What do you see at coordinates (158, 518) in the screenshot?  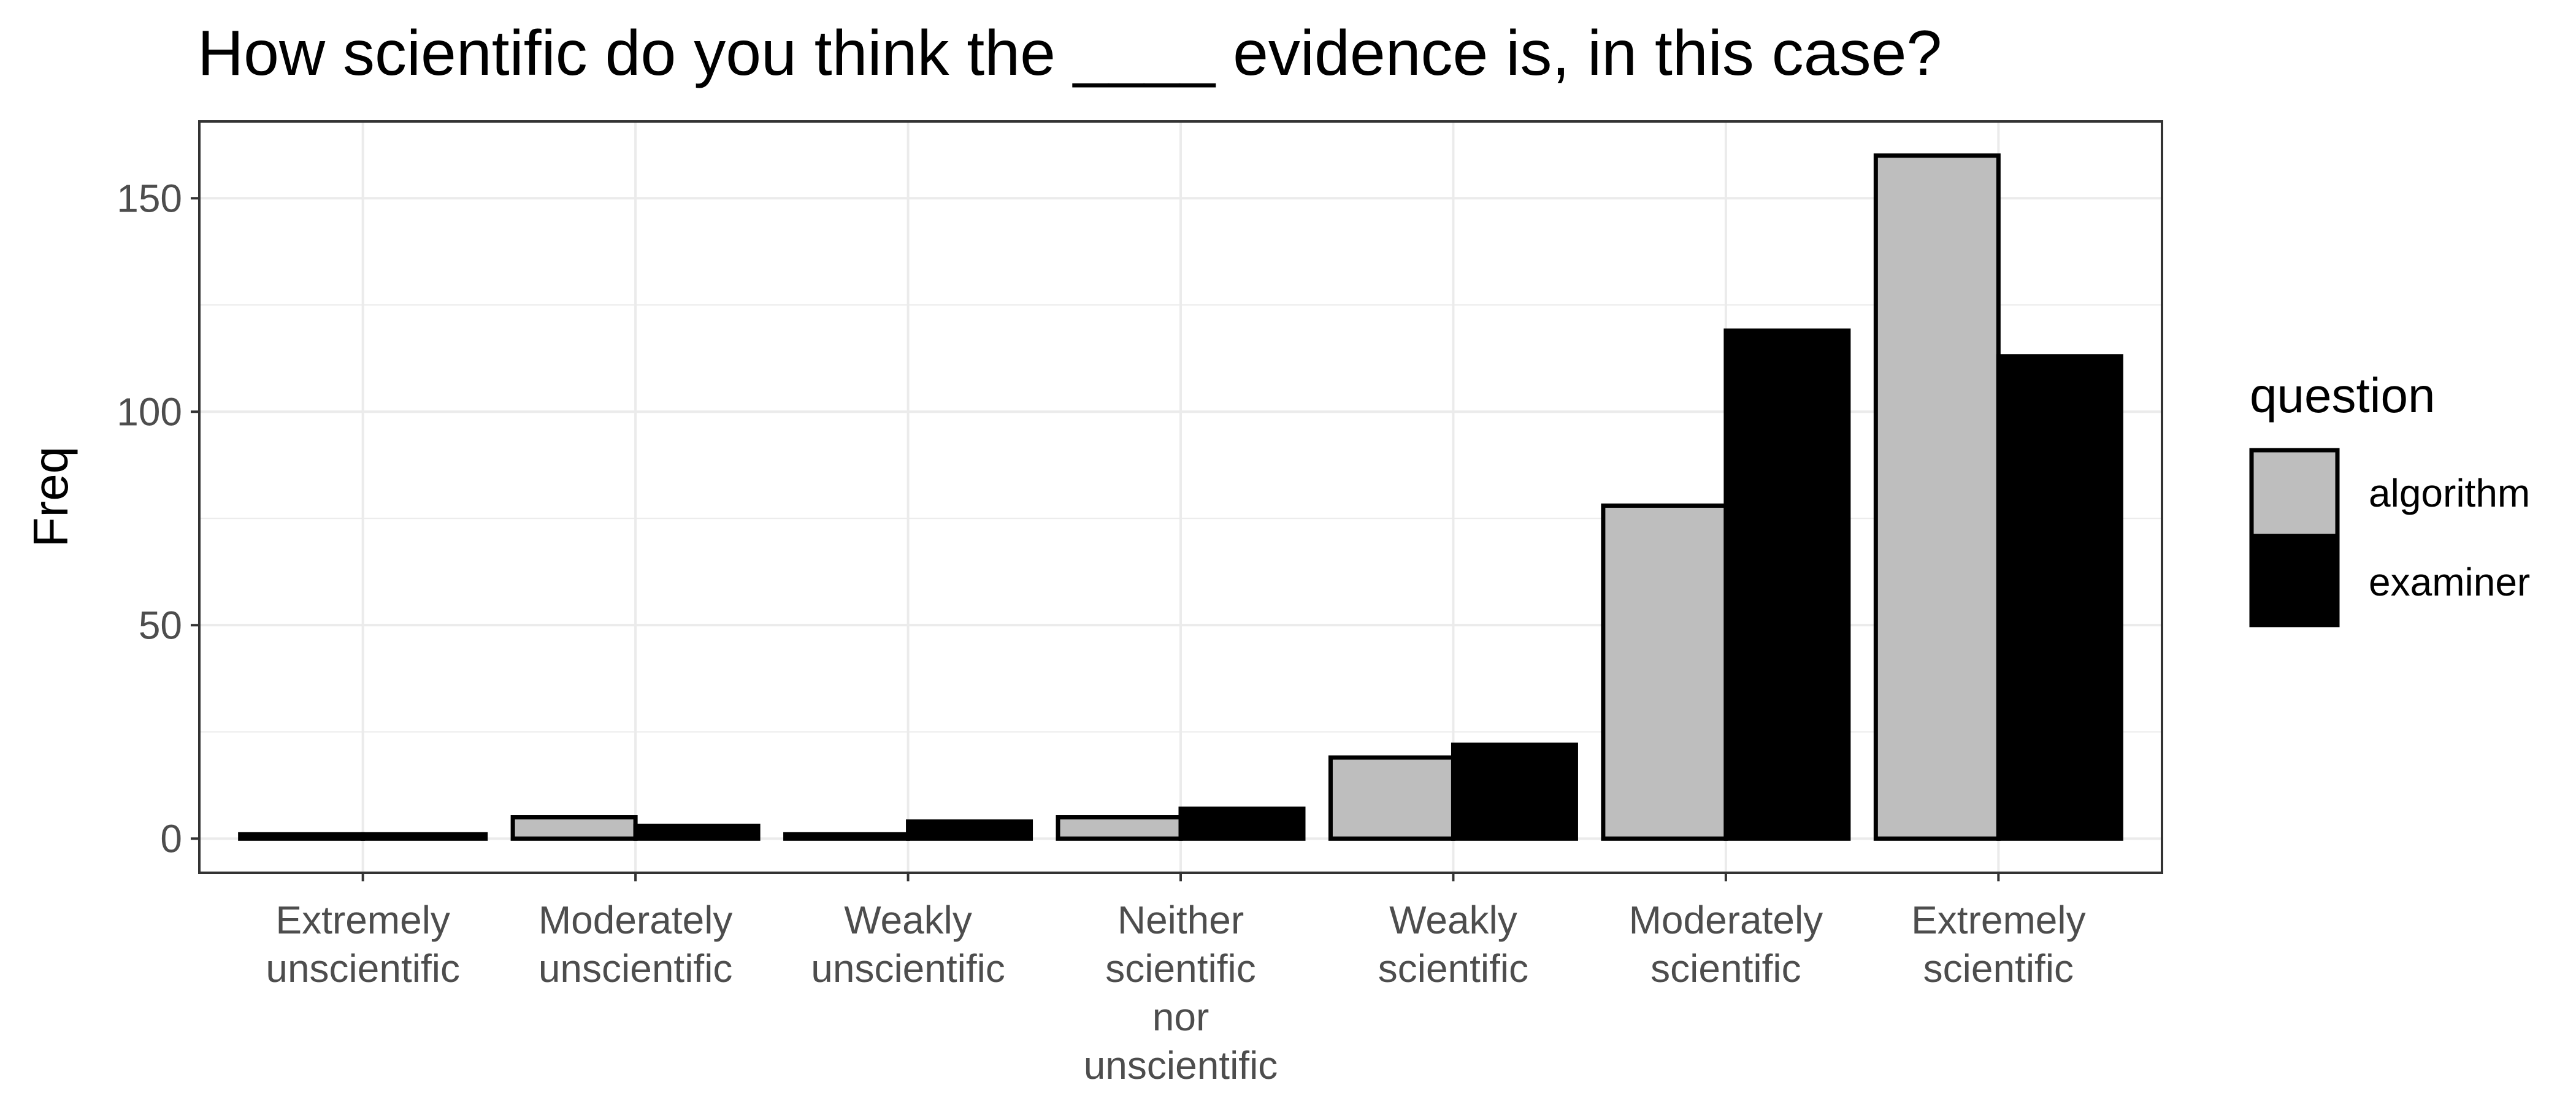 I see `y-axis: 0 50 100 150` at bounding box center [158, 518].